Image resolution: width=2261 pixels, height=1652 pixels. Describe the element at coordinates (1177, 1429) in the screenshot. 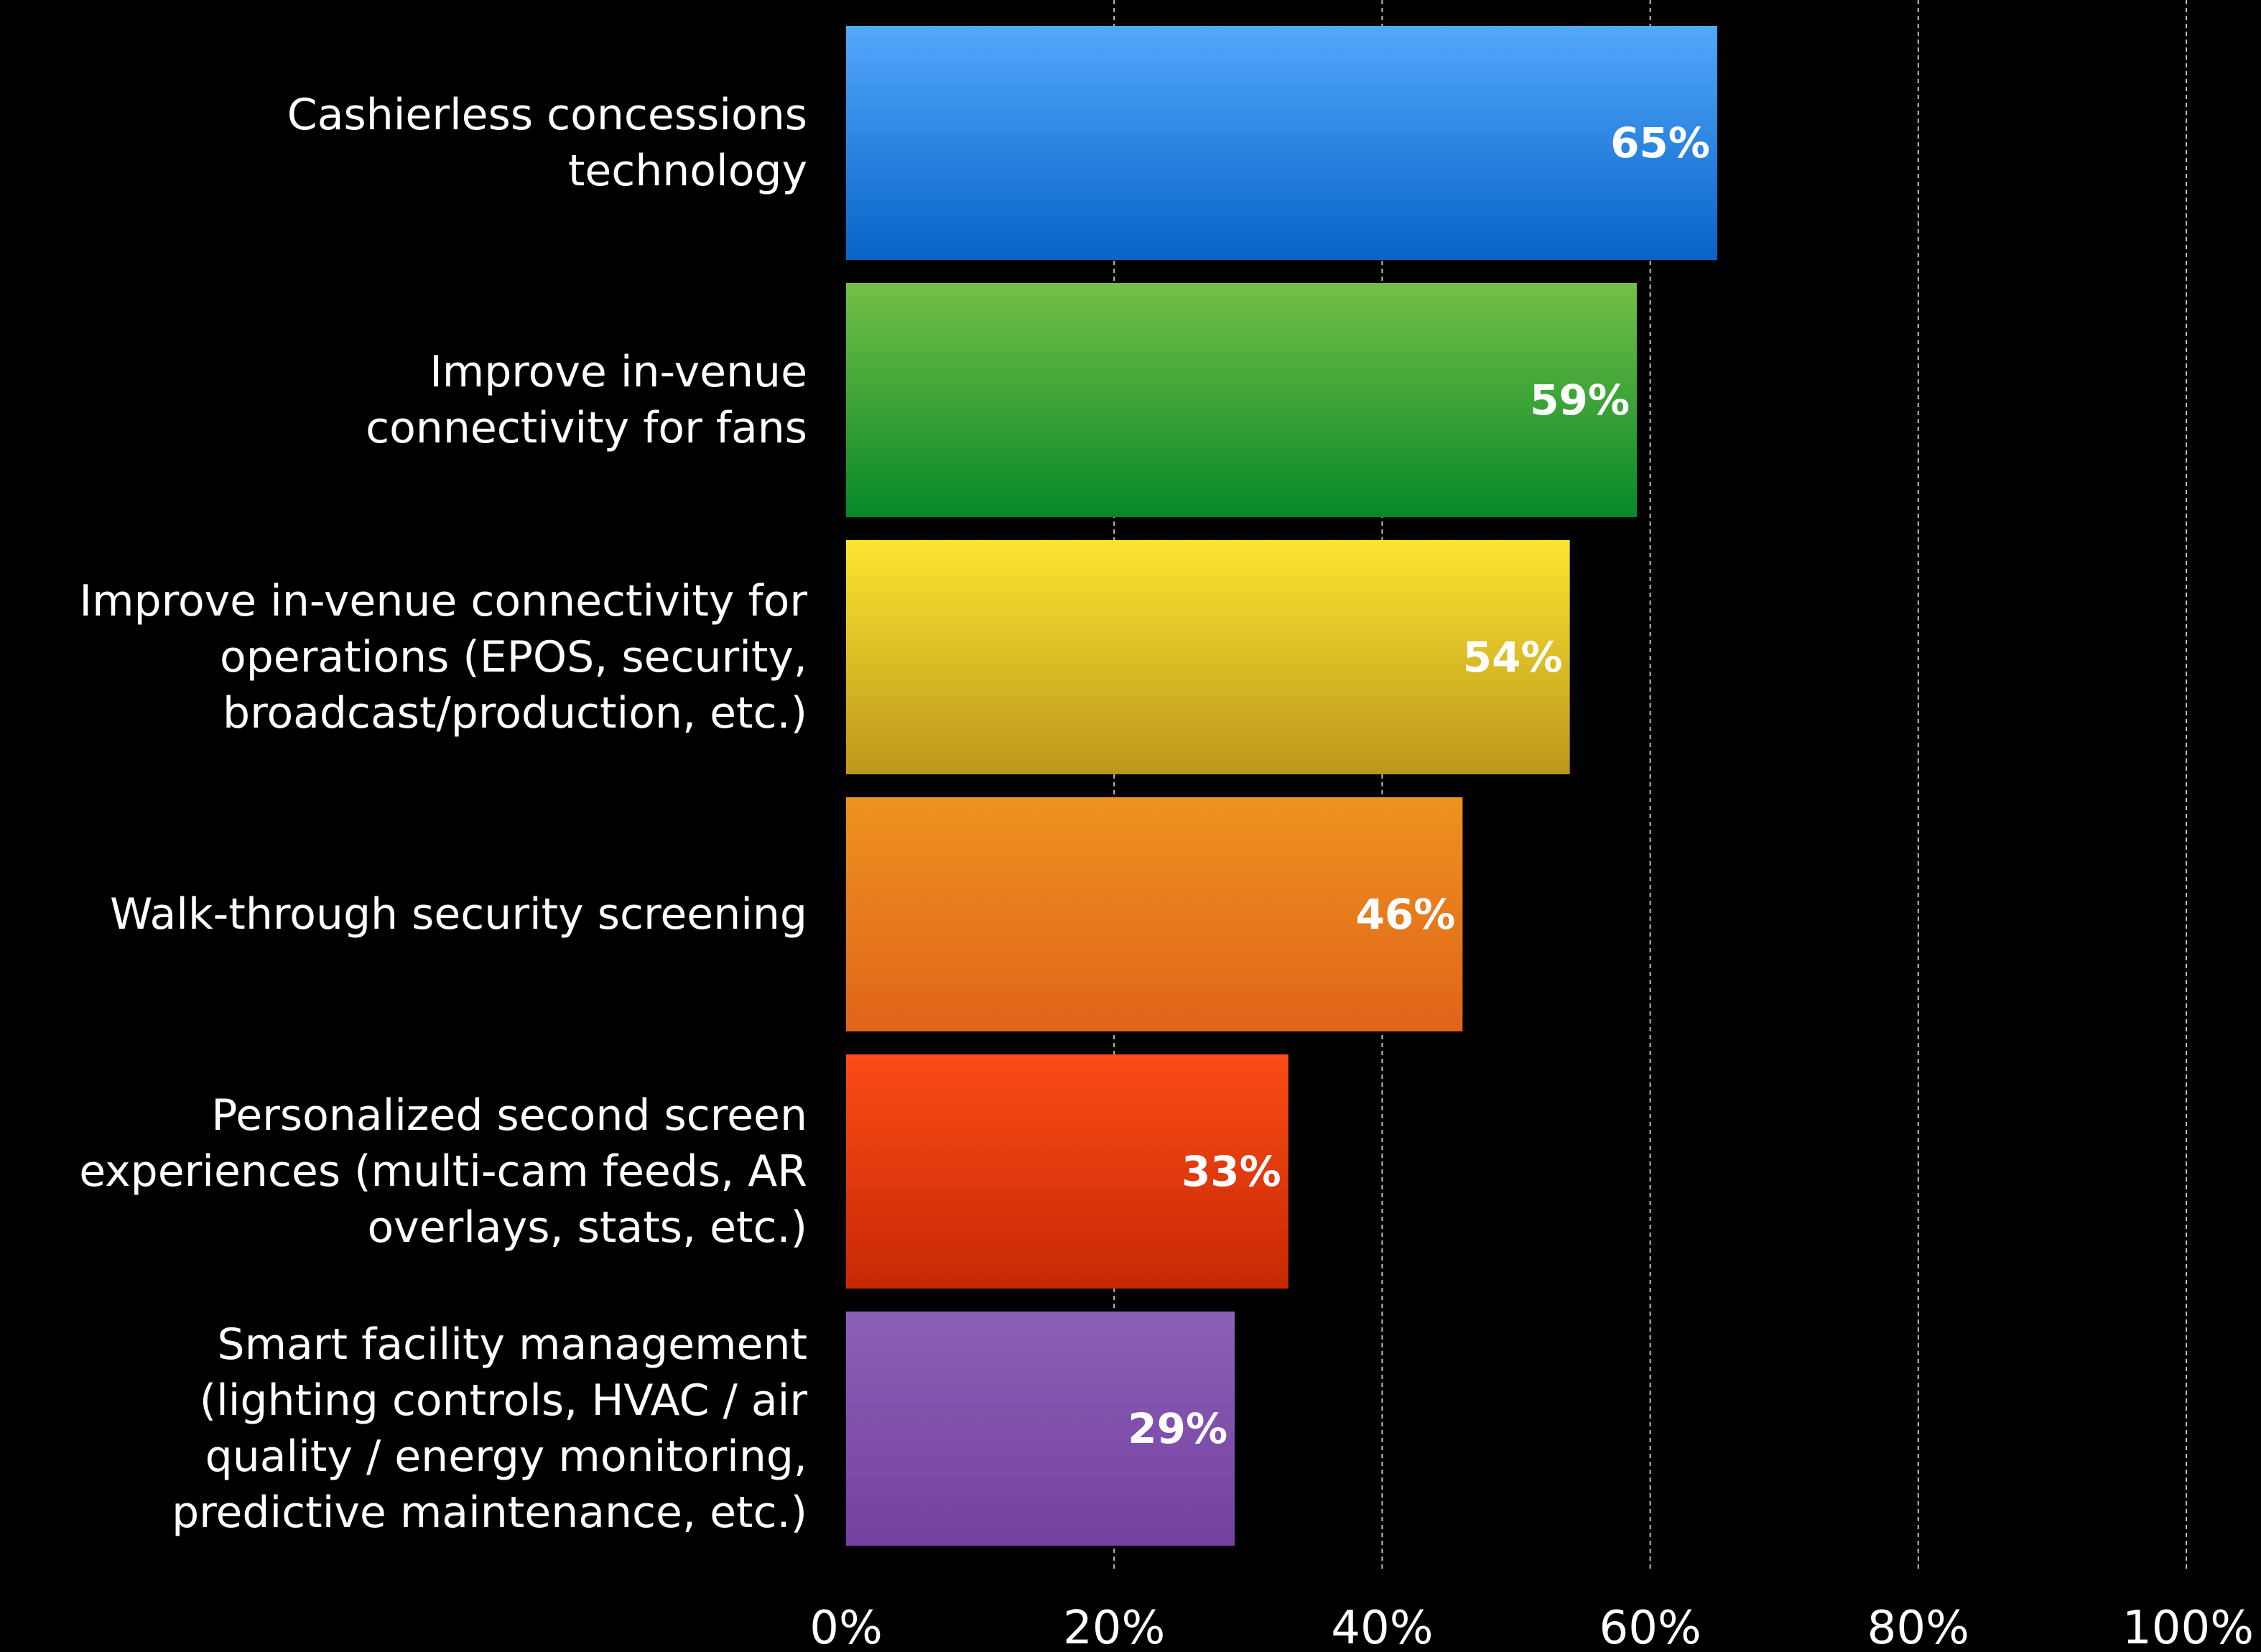

I see `value-label-6: 29%` at that location.